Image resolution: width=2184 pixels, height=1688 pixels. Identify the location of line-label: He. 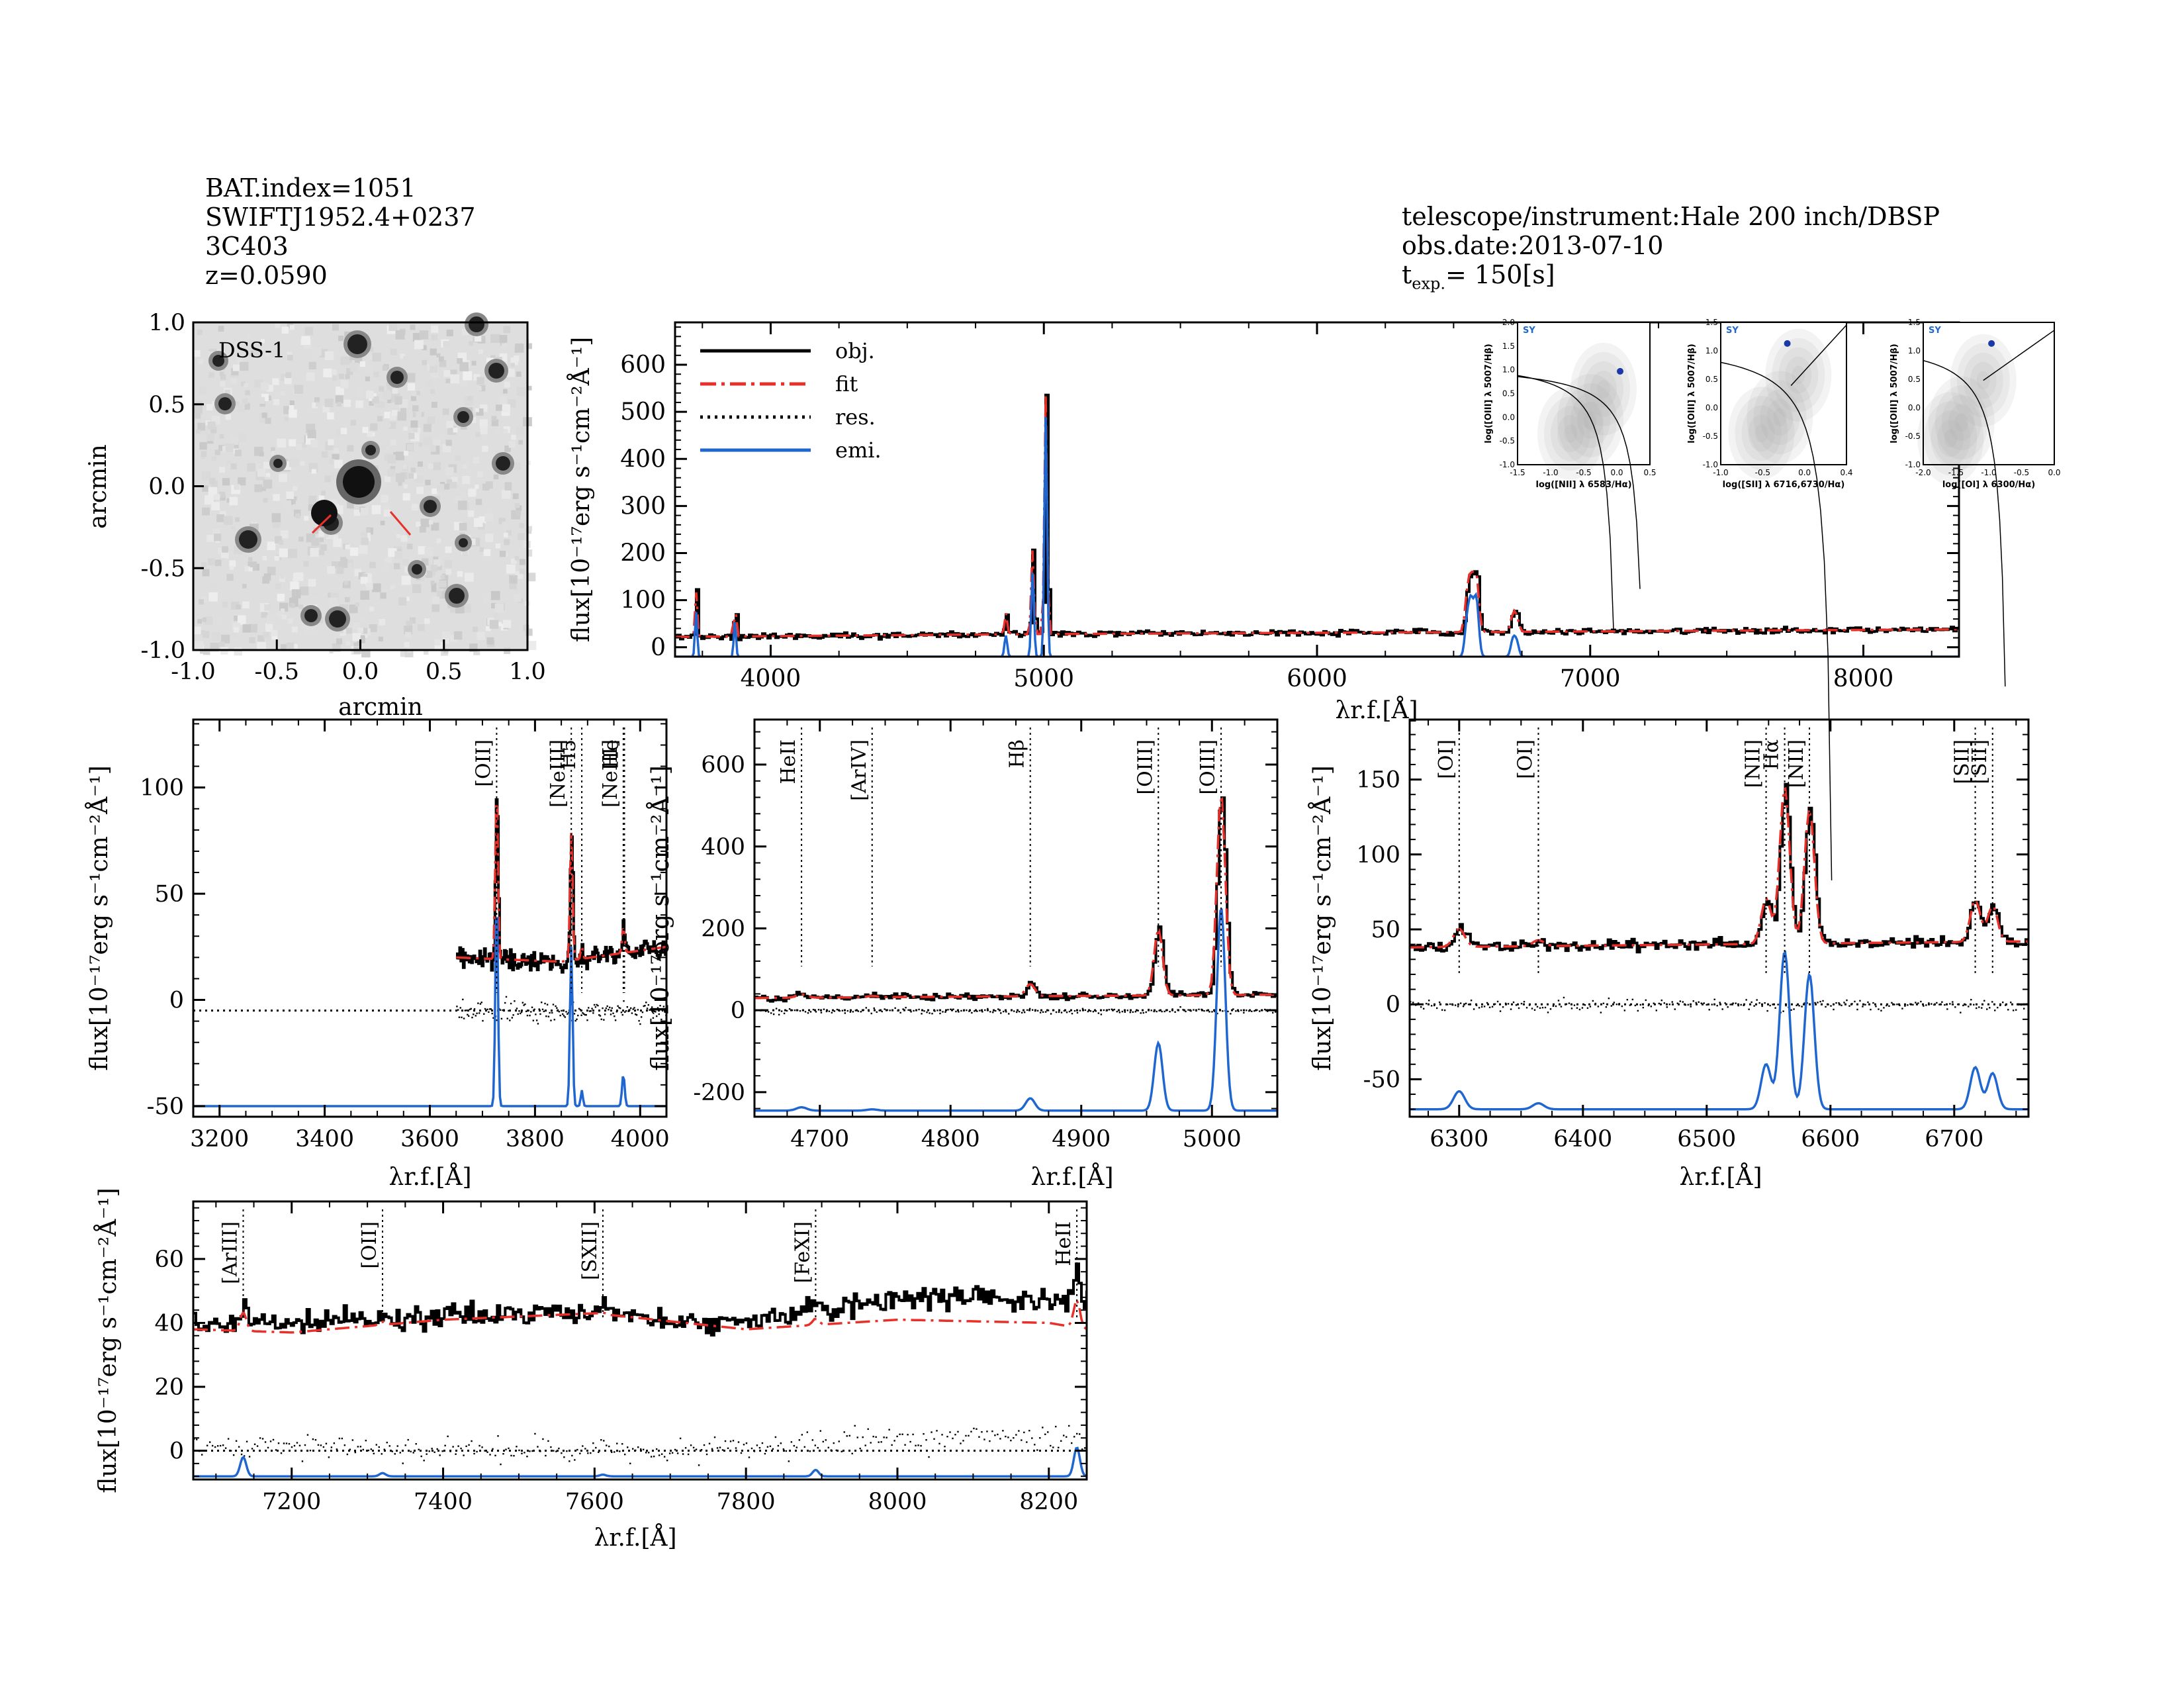
(611, 754).